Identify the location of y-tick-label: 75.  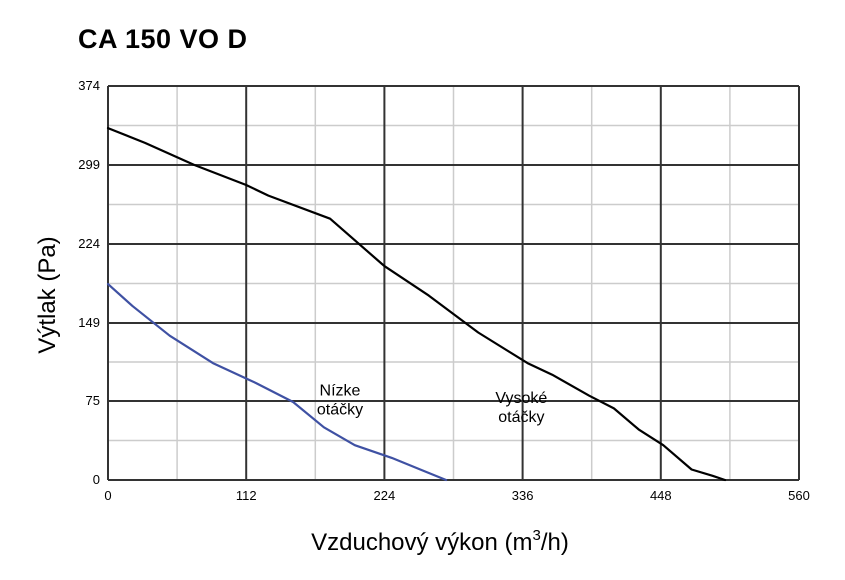
(93, 400).